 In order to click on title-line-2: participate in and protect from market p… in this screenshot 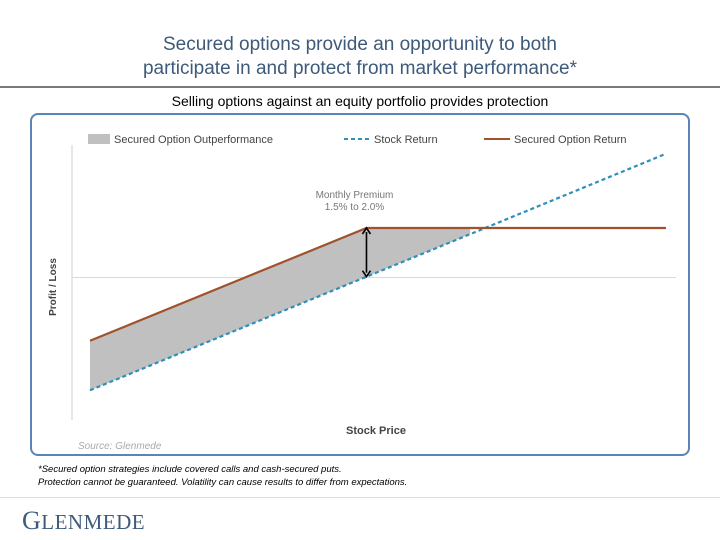, I will do `click(360, 68)`.